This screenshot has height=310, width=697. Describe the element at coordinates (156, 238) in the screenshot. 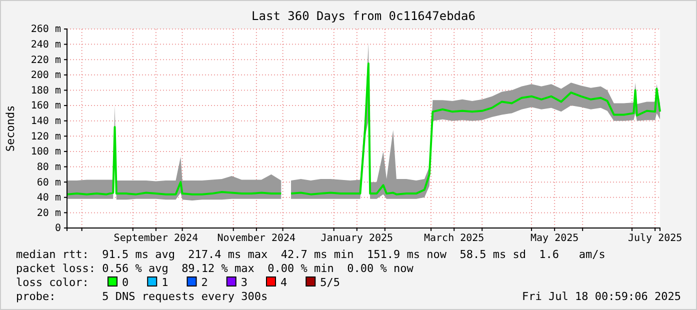

I see `x-tick-label: September 2024` at that location.